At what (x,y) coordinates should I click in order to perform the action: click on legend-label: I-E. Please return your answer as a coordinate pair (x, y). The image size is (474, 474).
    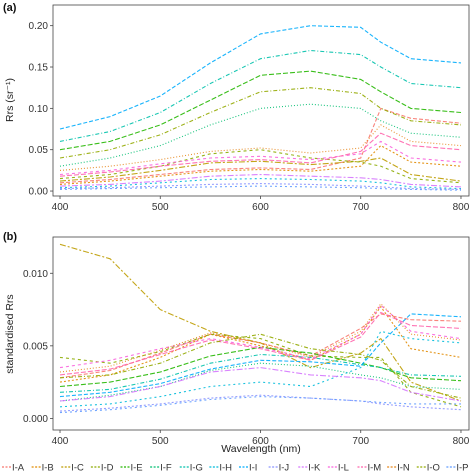
    Looking at the image, I should click on (137, 468).